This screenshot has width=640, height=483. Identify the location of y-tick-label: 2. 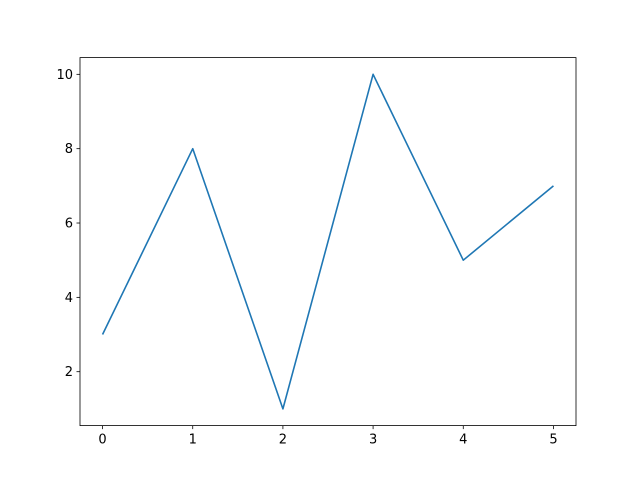
(69, 372).